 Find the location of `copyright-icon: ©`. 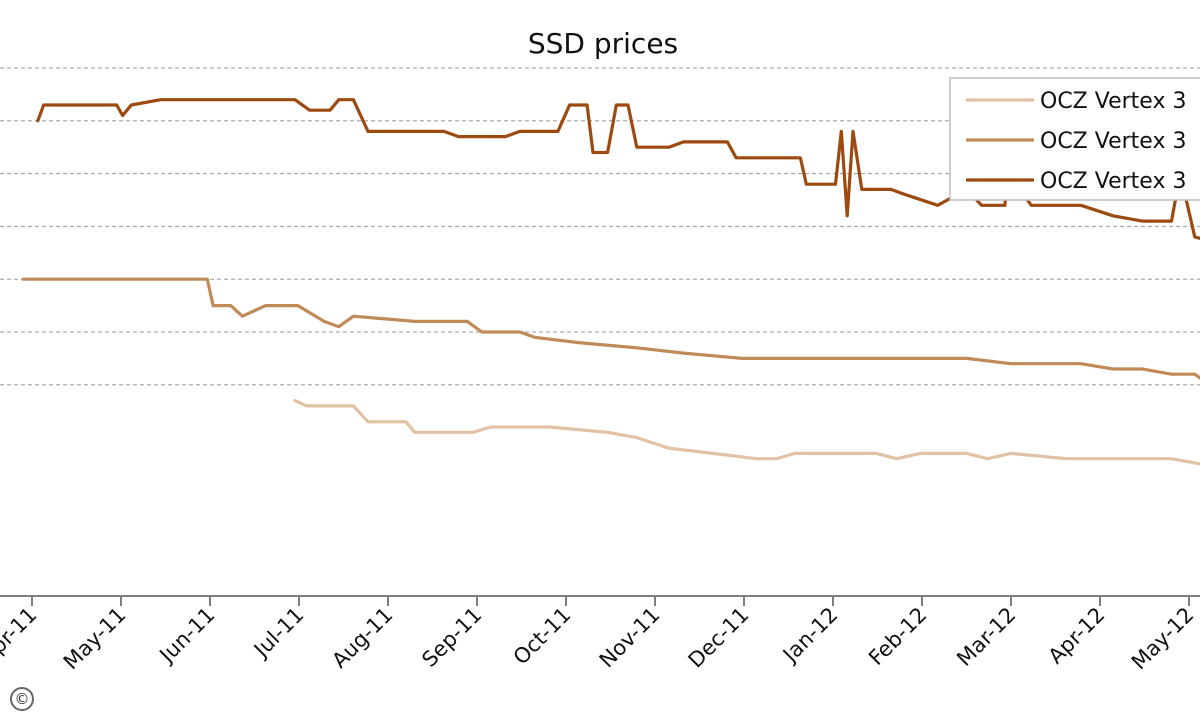

copyright-icon: © is located at coordinates (22, 699).